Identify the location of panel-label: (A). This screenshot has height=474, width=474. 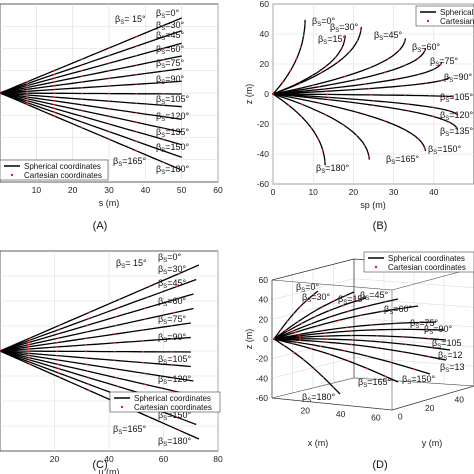
(100, 226).